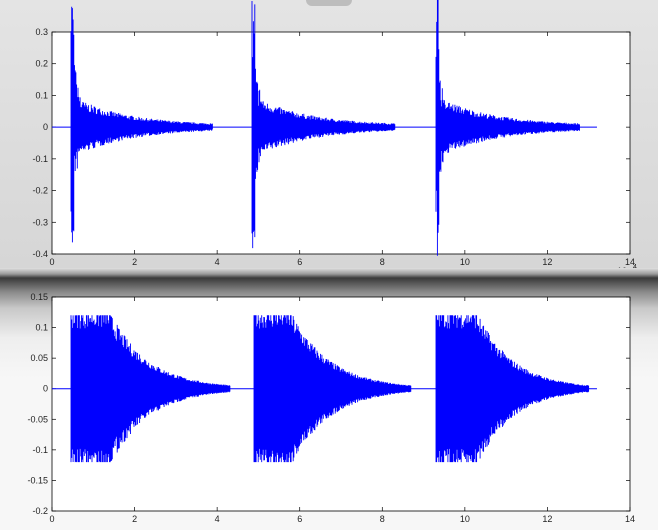 This screenshot has height=530, width=658. What do you see at coordinates (618, 267) in the screenshot?
I see `x-exponent-label: x 10` at bounding box center [618, 267].